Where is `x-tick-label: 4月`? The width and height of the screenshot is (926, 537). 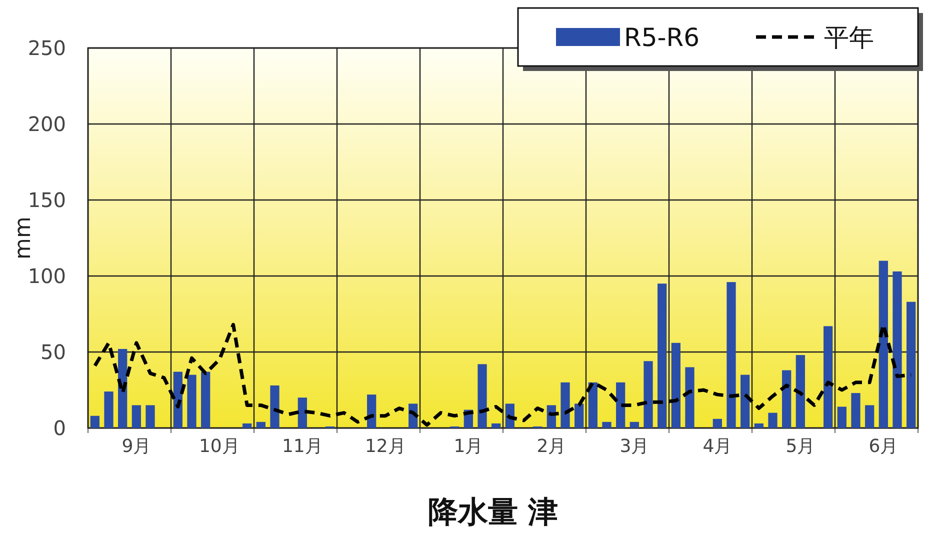
x-tick-label: 4月 is located at coordinates (717, 446).